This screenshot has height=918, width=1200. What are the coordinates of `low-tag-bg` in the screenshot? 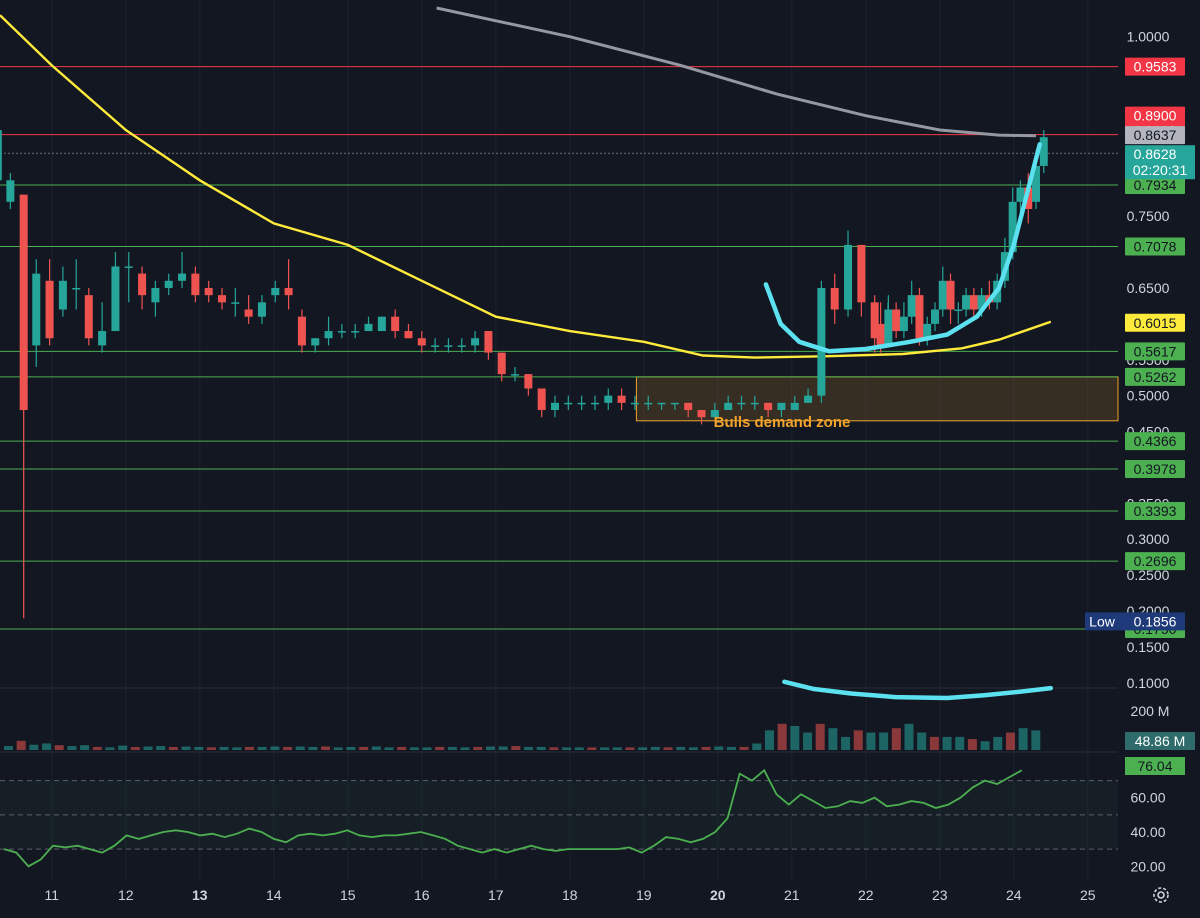 It's located at (1135, 621).